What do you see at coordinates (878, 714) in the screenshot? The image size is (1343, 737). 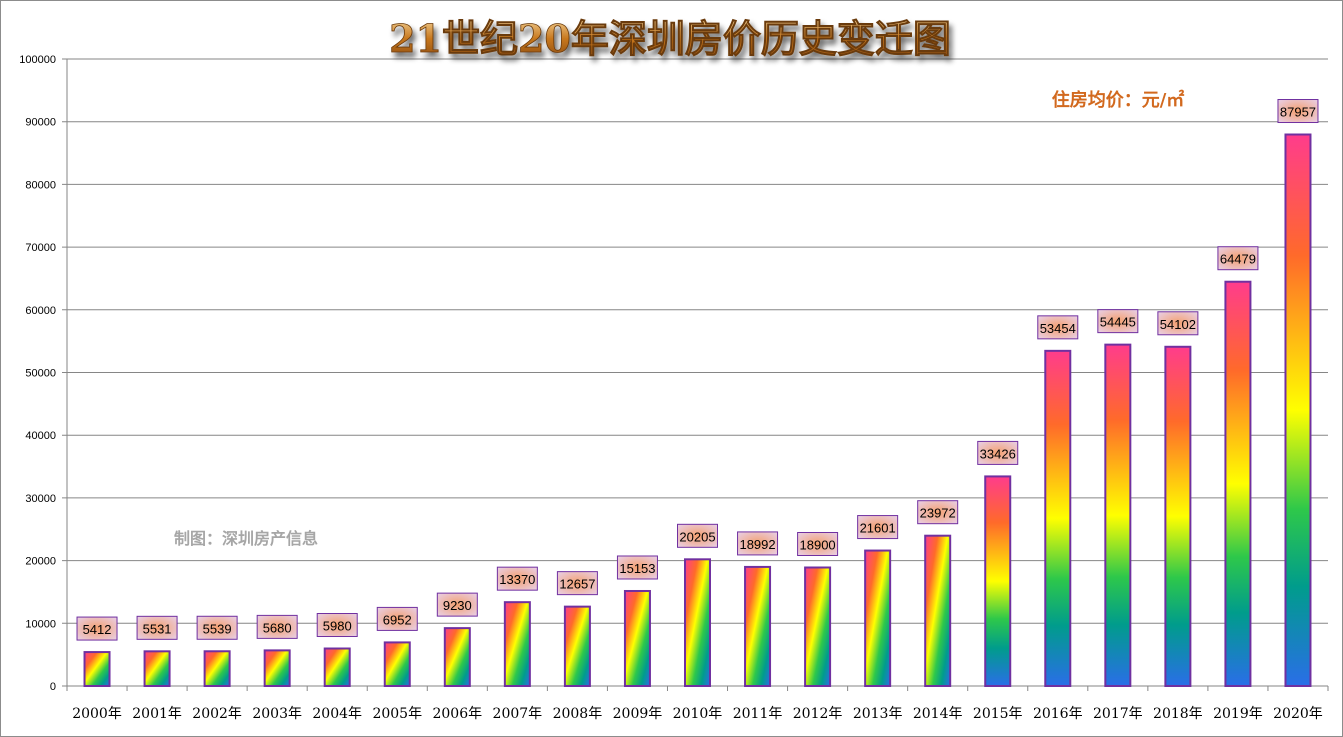 I see `x-tick-label: 2013年` at bounding box center [878, 714].